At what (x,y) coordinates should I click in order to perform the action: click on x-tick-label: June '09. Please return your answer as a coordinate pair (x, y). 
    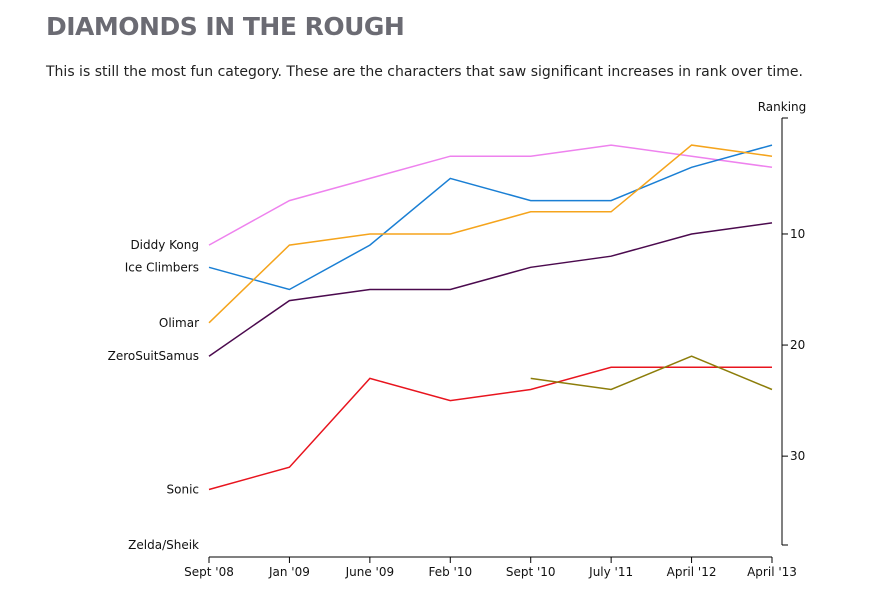
    Looking at the image, I should click on (370, 572).